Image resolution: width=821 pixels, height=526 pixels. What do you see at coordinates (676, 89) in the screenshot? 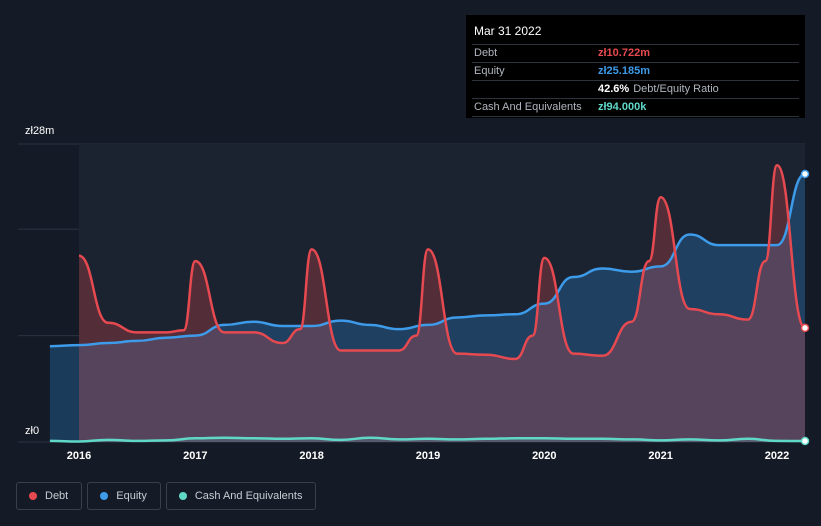
I see `tooltip-ratio-label: Debt/Equity Ratio` at bounding box center [676, 89].